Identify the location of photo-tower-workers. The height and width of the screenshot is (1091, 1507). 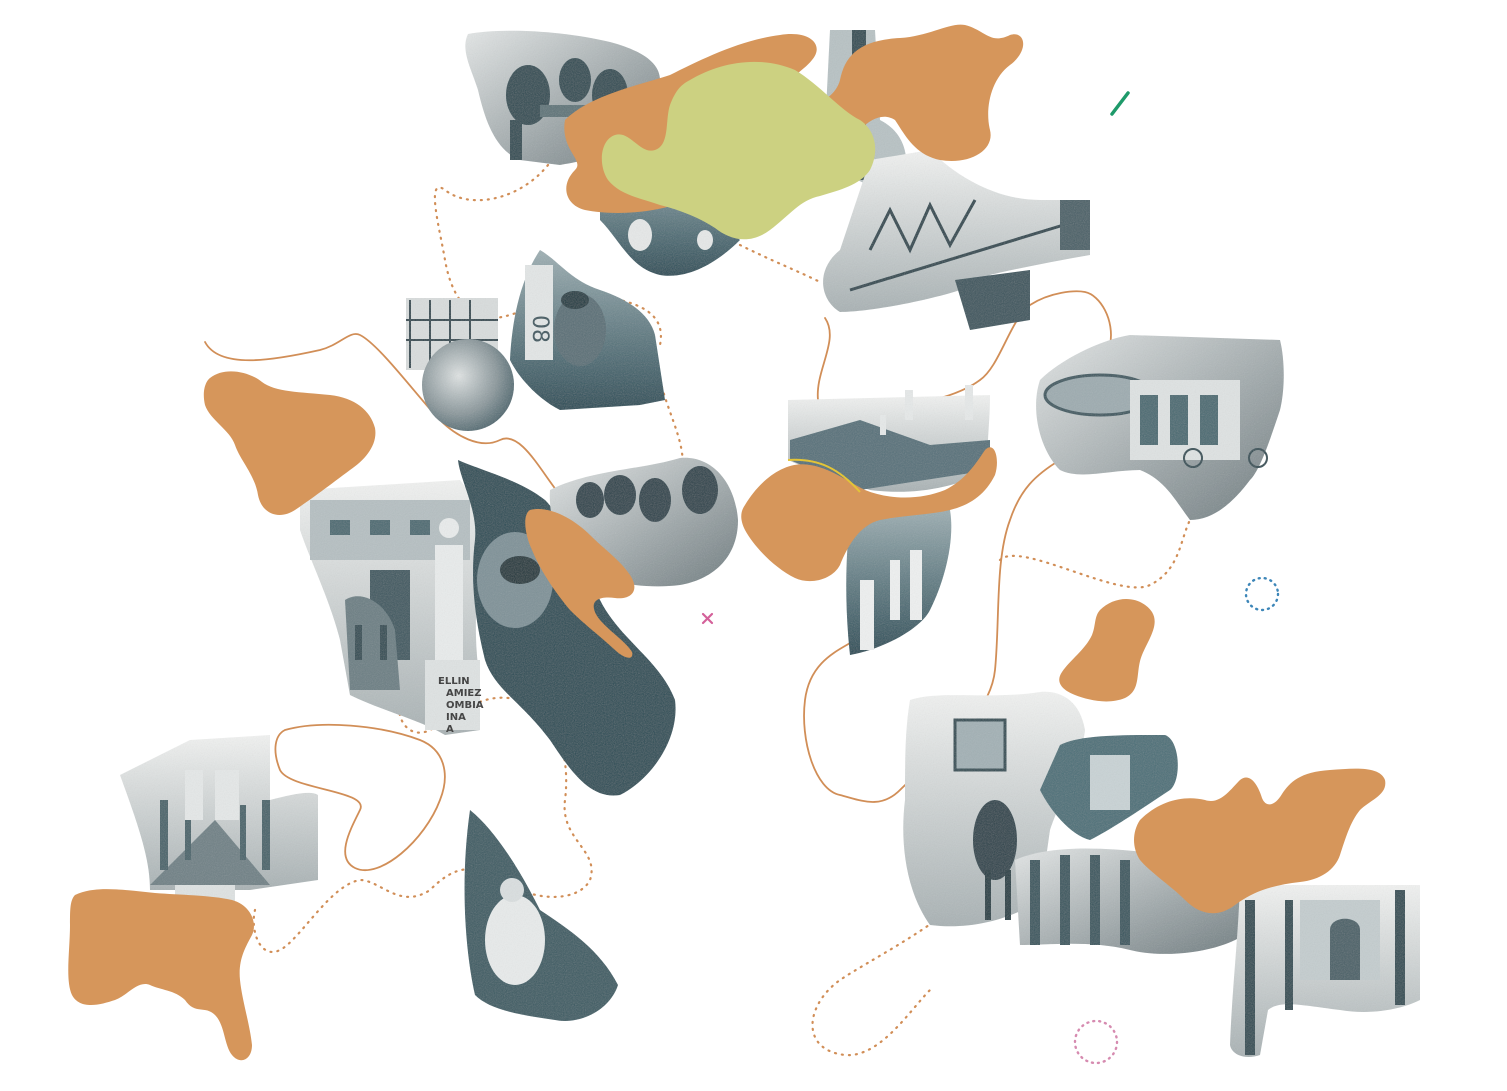
(460, 364).